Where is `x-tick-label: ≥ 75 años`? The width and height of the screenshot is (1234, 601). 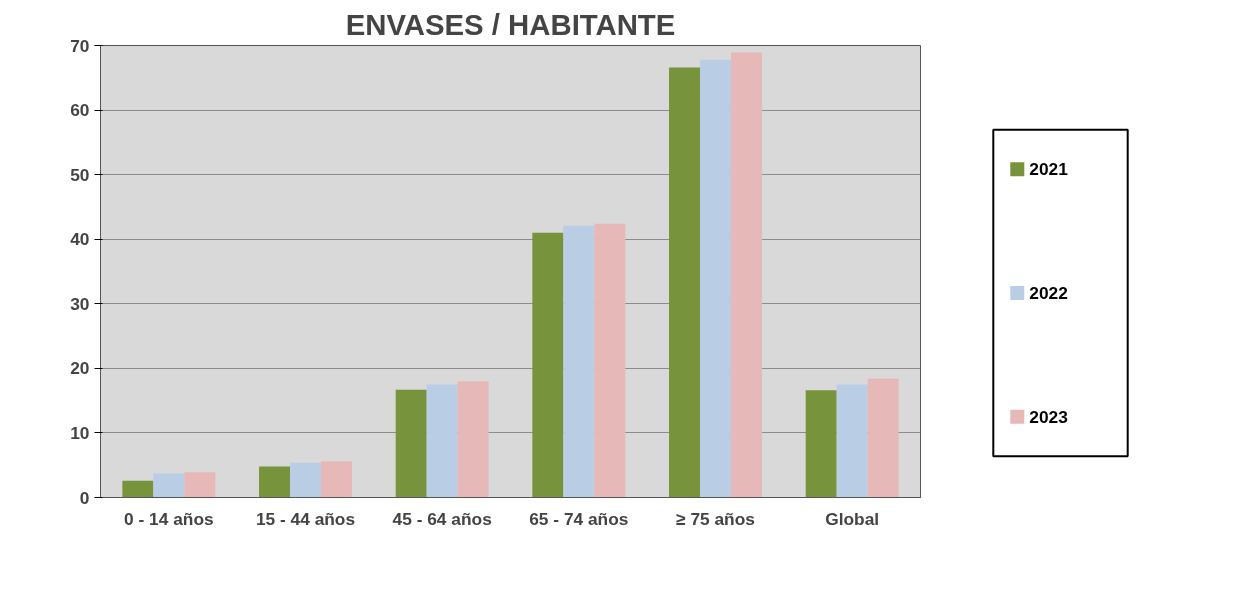 x-tick-label: ≥ 75 años is located at coordinates (715, 518).